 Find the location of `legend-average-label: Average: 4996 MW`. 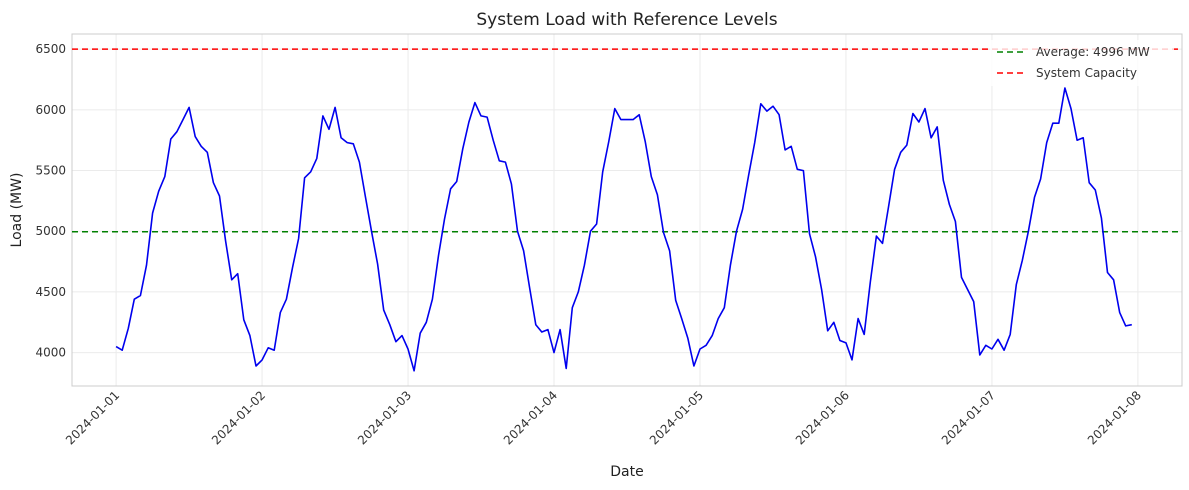

legend-average-label: Average: 4996 MW is located at coordinates (1093, 52).